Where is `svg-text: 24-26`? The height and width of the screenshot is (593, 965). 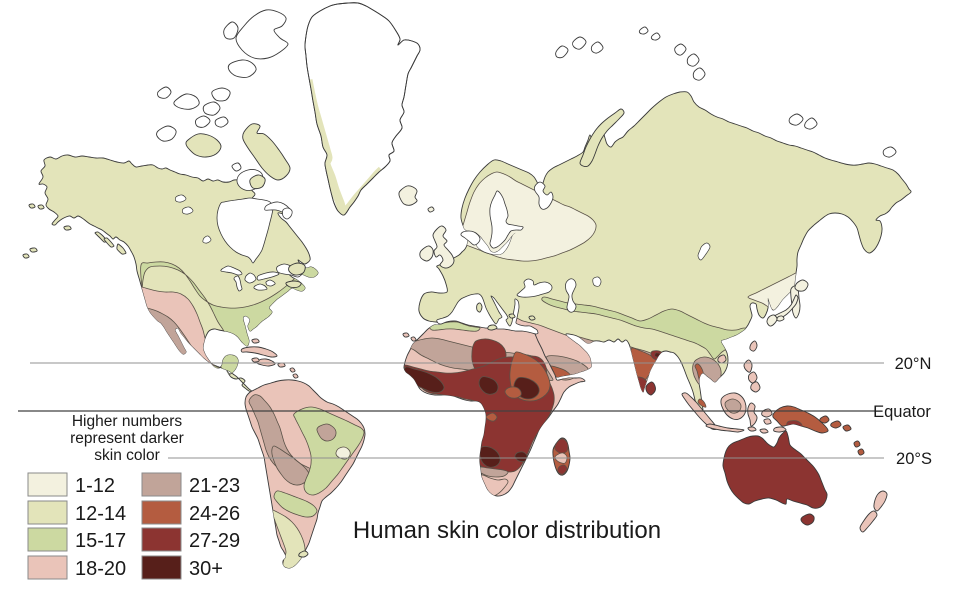
svg-text: 24-26 is located at coordinates (214, 514).